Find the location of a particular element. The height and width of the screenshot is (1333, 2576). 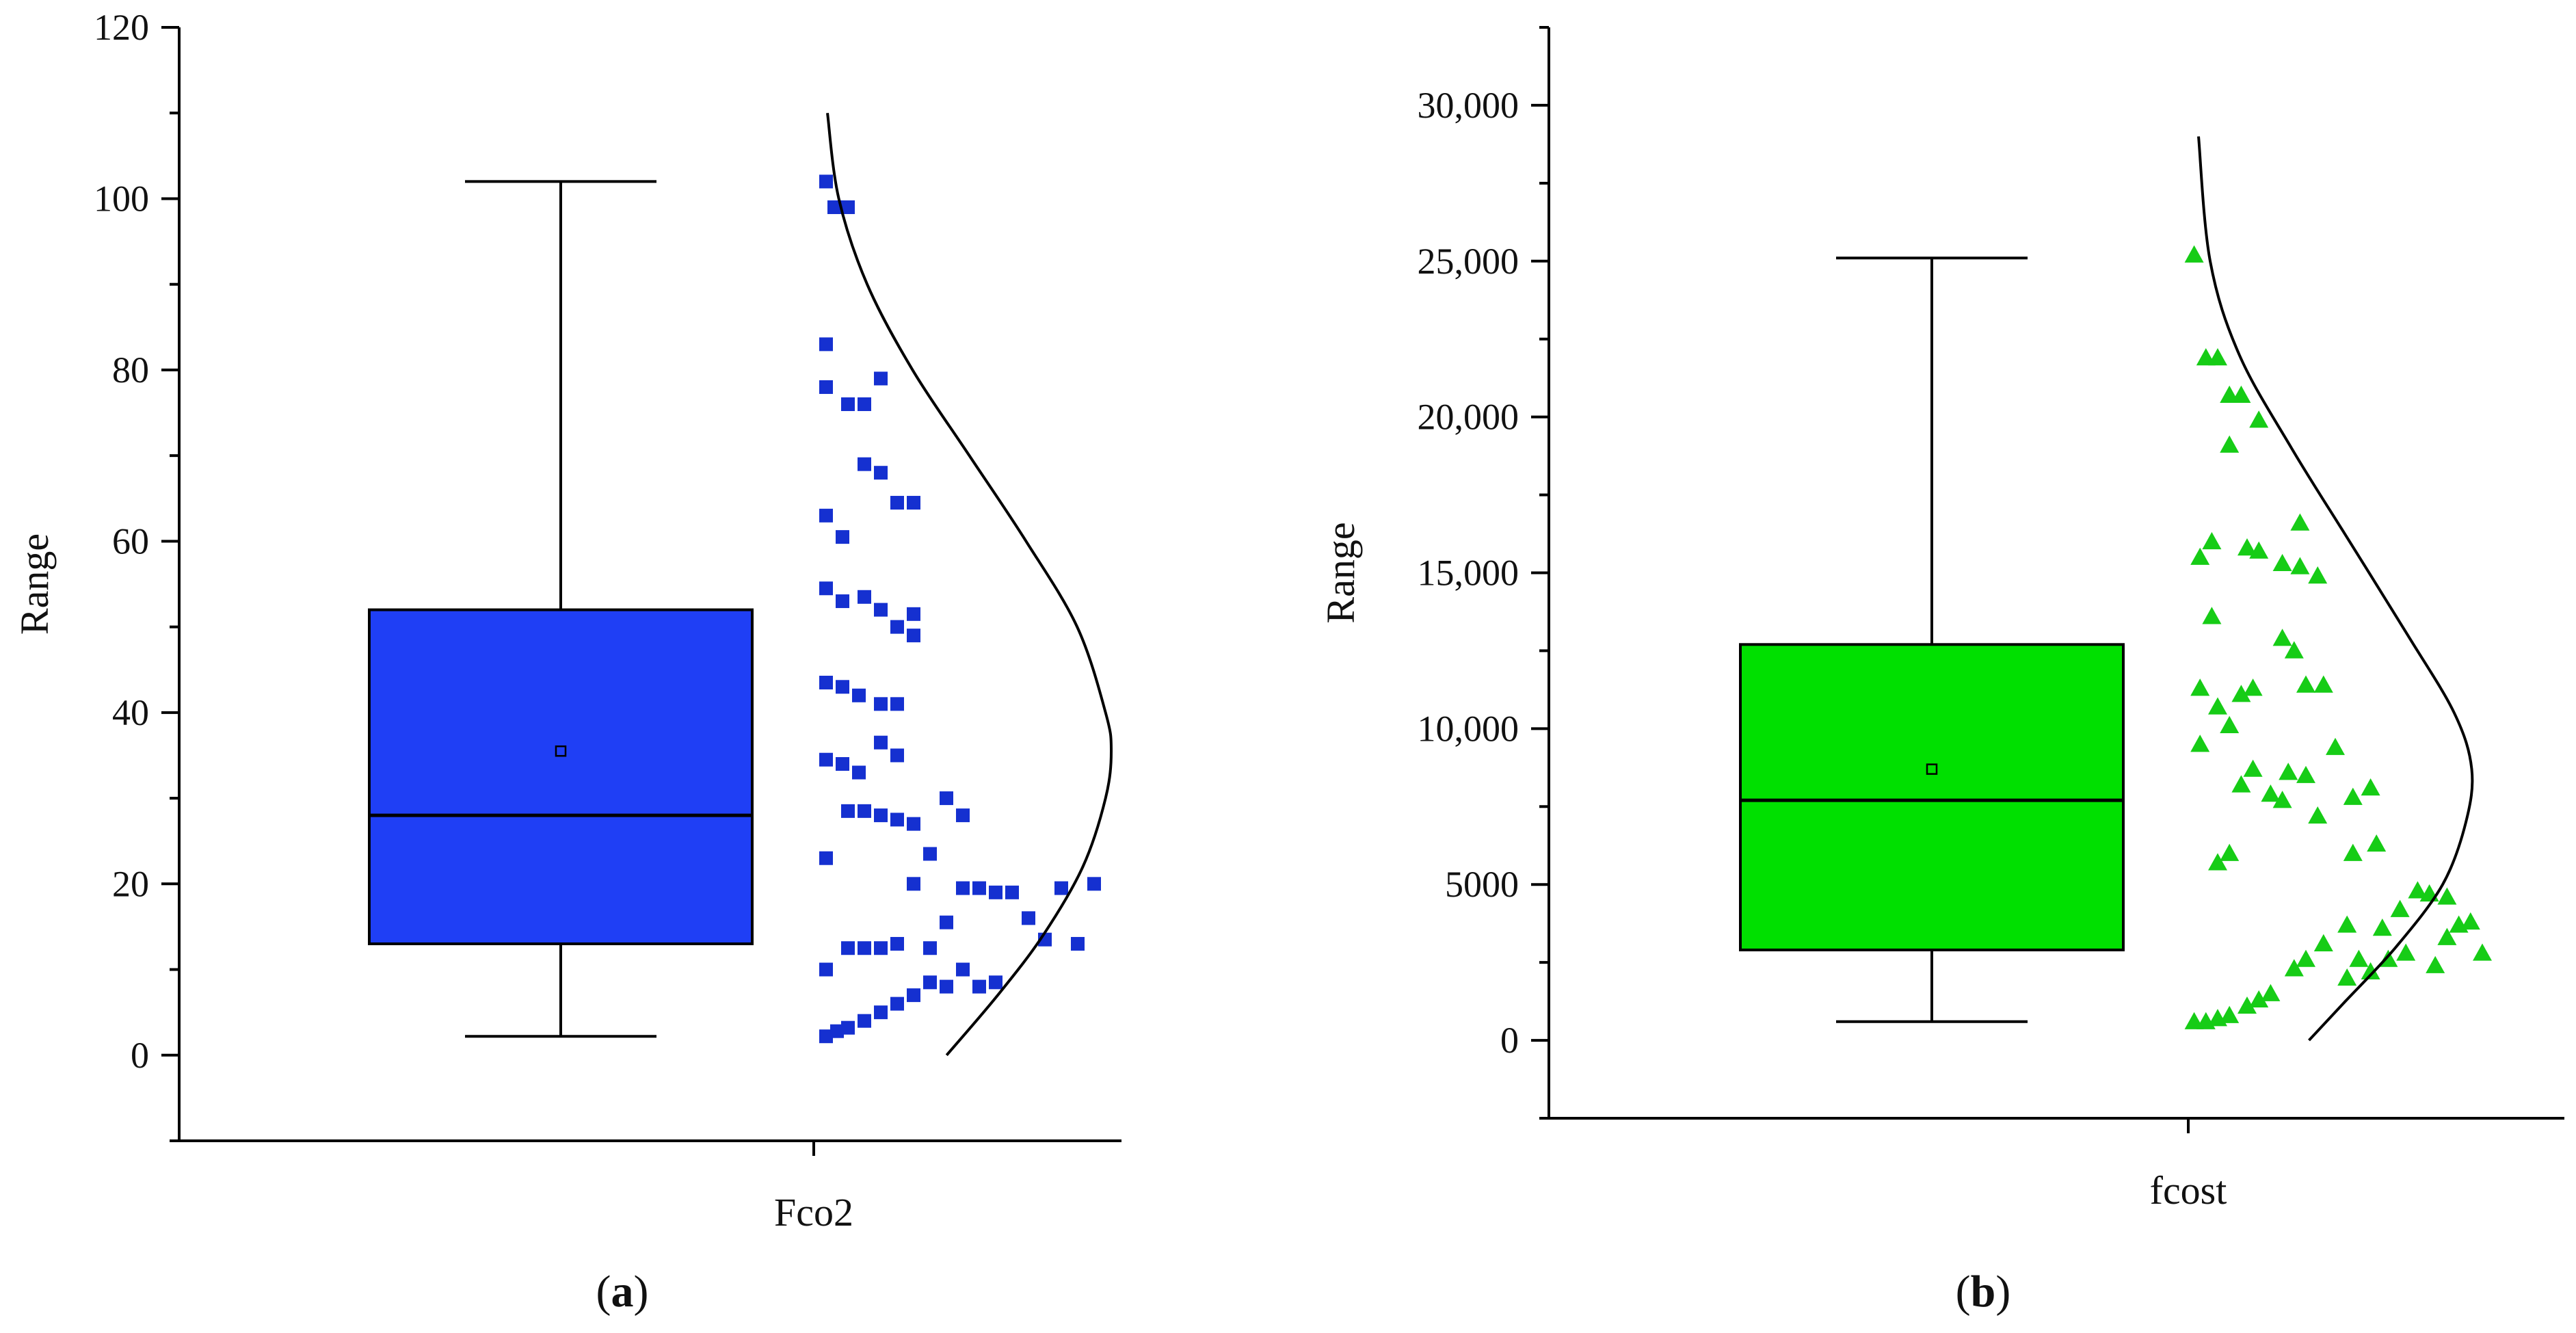

panel-b-iqr-box is located at coordinates (1932, 797).